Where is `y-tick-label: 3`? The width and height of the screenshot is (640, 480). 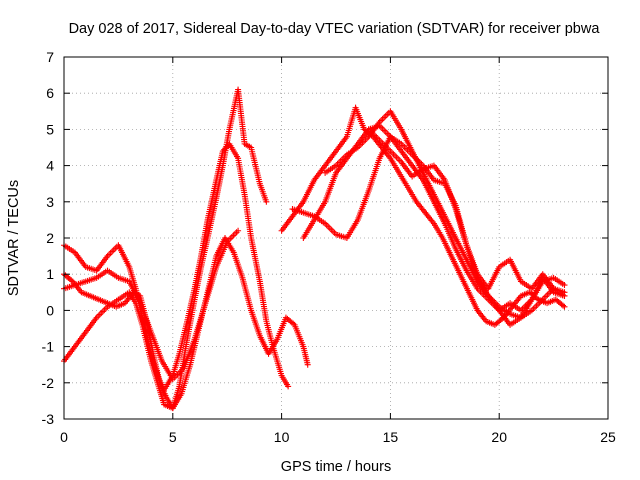
y-tick-label: 3 is located at coordinates (50, 202).